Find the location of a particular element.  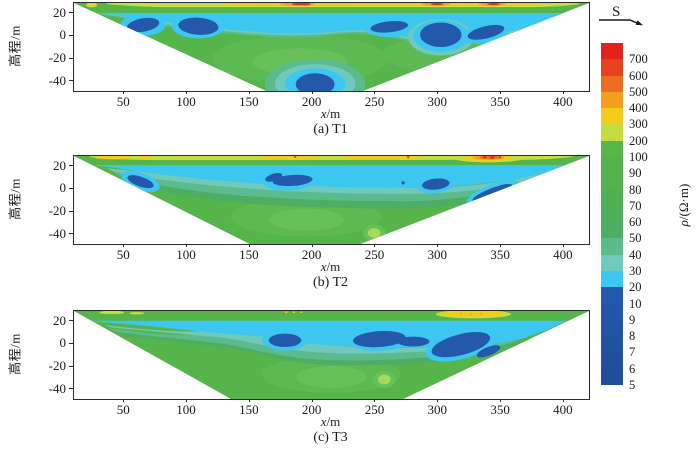

colorbar-tick-label: 80 is located at coordinates (635, 189).